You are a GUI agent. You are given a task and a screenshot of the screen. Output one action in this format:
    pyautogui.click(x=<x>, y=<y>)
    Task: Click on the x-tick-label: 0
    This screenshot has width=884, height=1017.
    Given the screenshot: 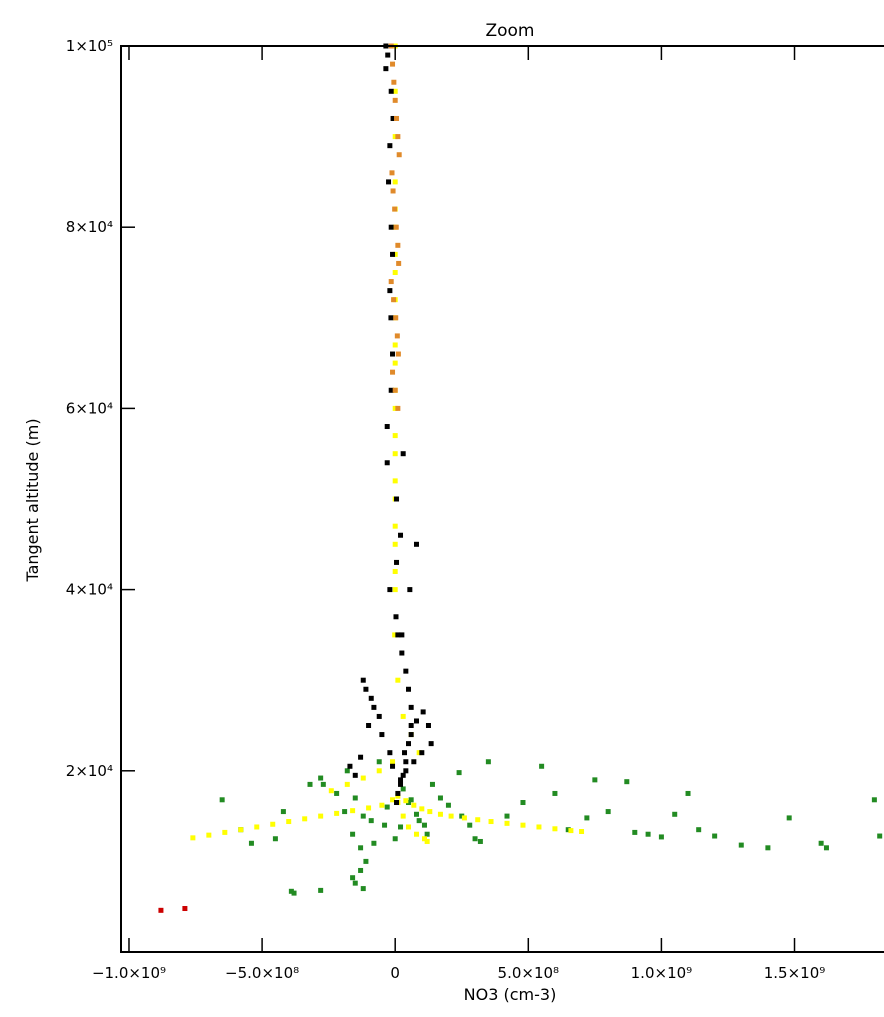 What is the action you would take?
    pyautogui.click(x=395, y=973)
    